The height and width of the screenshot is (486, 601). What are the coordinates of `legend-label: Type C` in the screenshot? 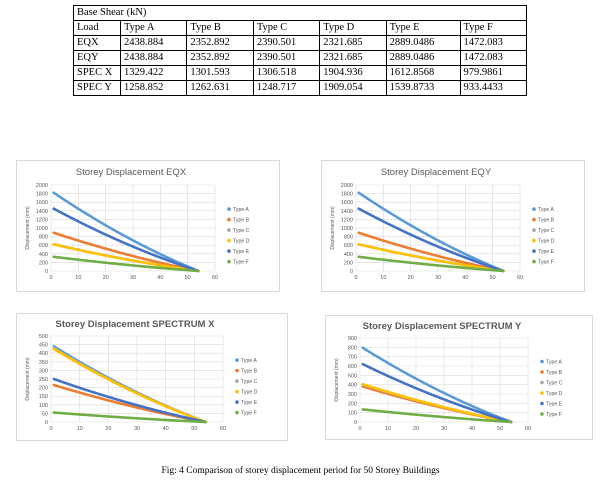 It's located at (249, 382).